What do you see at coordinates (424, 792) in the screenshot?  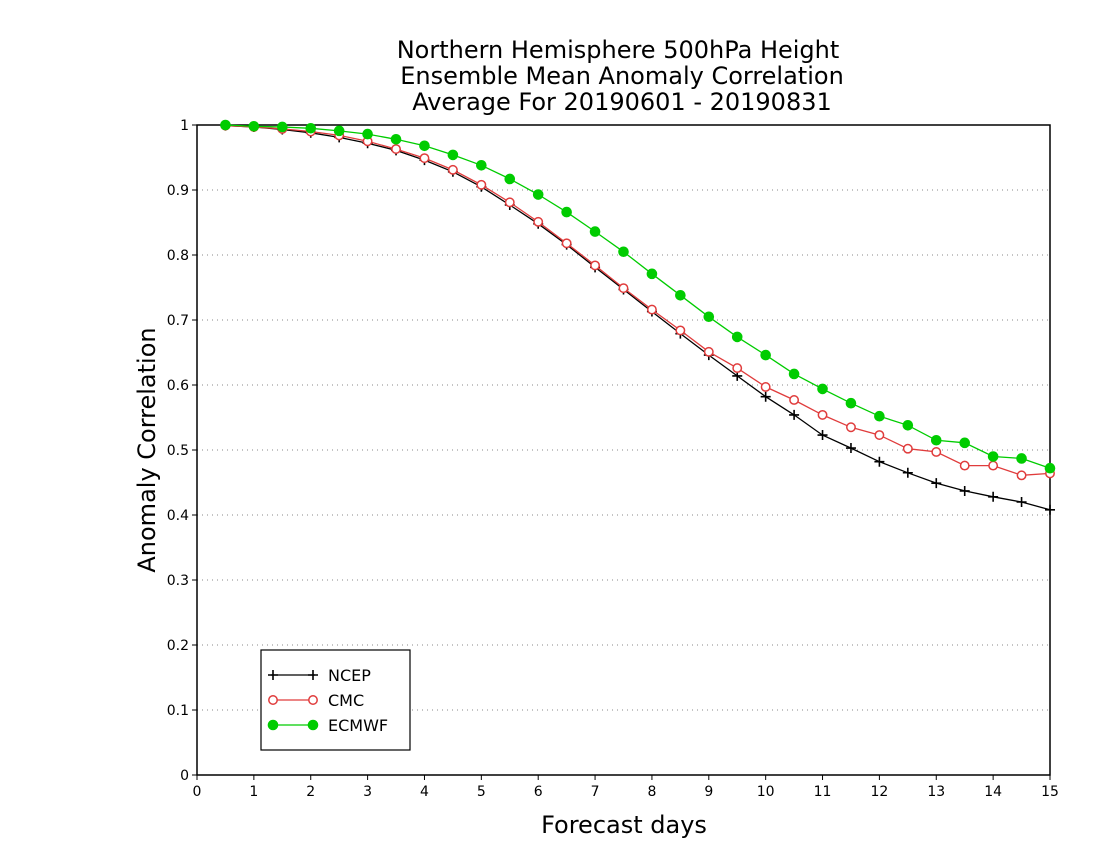 I see `x-tick-label: 4` at bounding box center [424, 792].